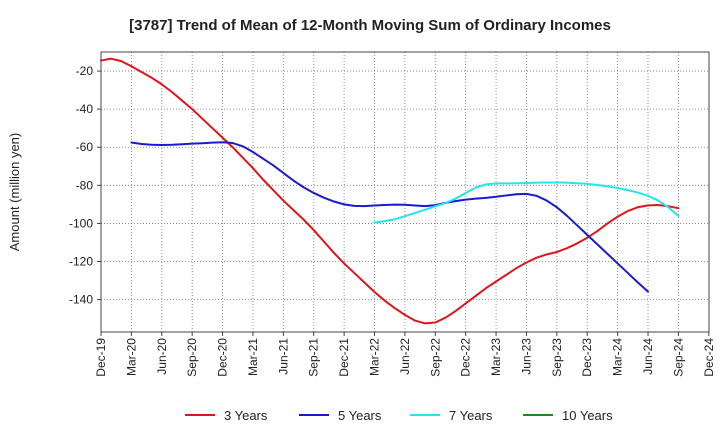 The image size is (720, 440). What do you see at coordinates (81, 300) in the screenshot?
I see `y-tick-label: -140` at bounding box center [81, 300].